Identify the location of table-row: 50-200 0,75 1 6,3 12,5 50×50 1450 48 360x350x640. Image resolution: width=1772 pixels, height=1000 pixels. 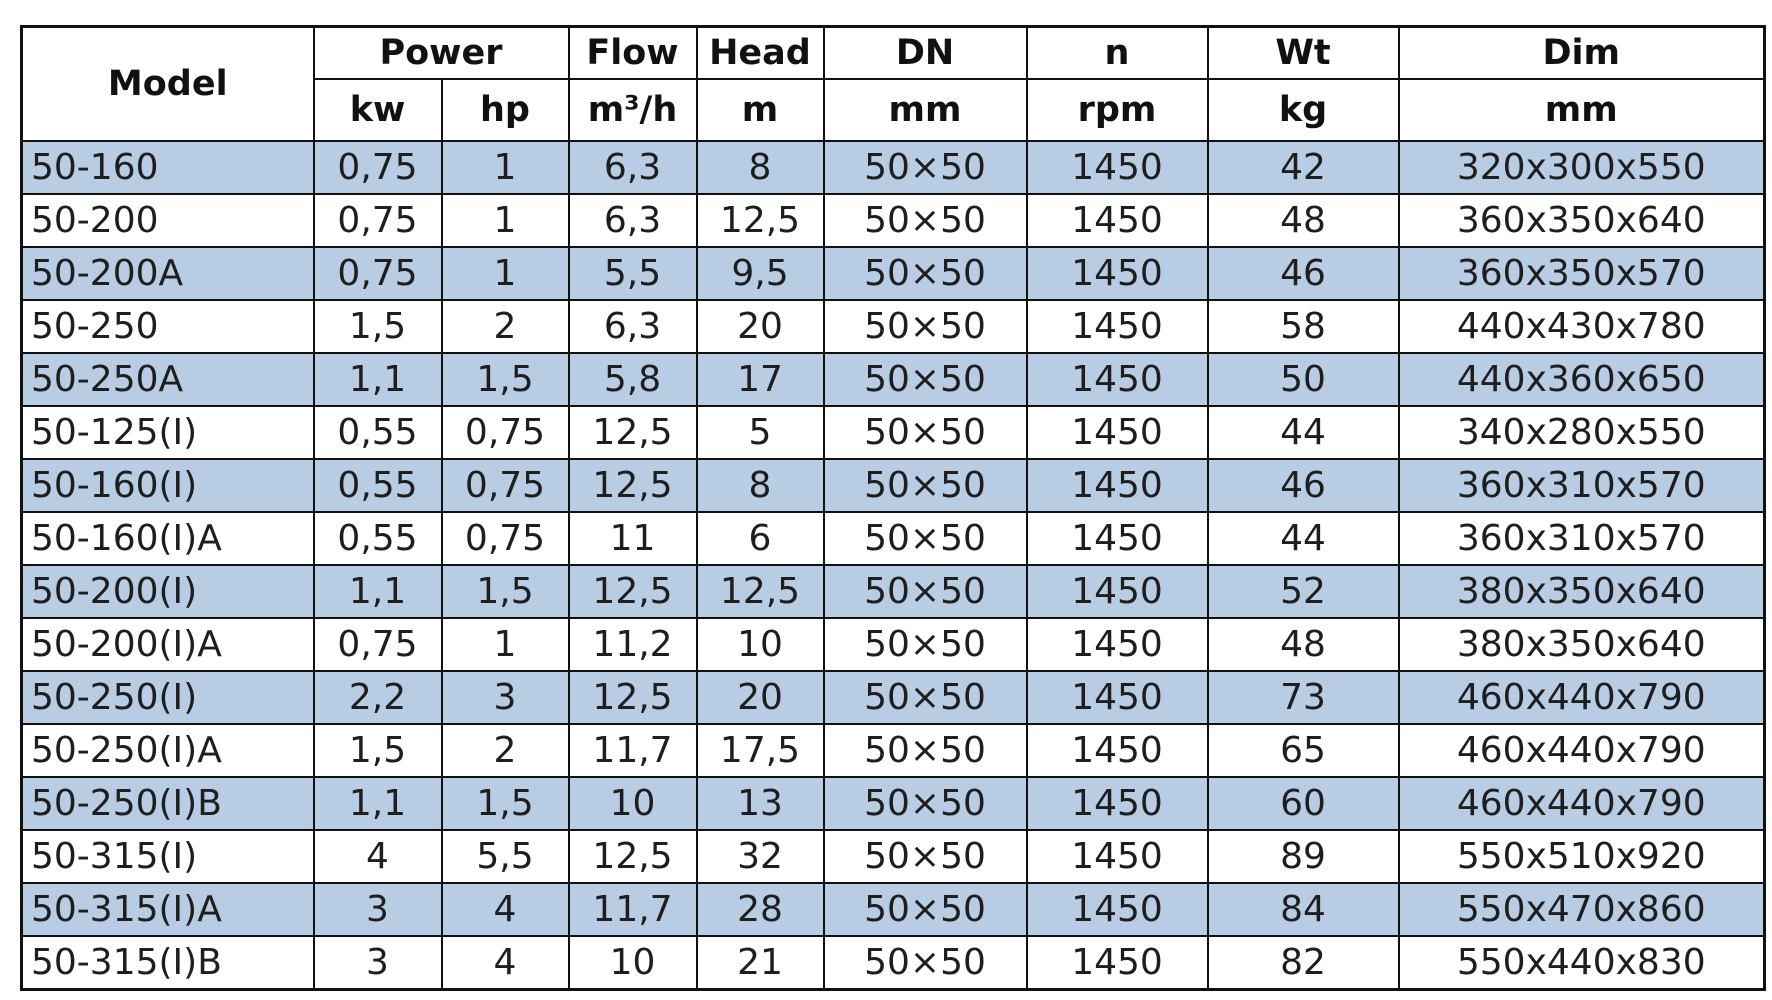
(893, 220).